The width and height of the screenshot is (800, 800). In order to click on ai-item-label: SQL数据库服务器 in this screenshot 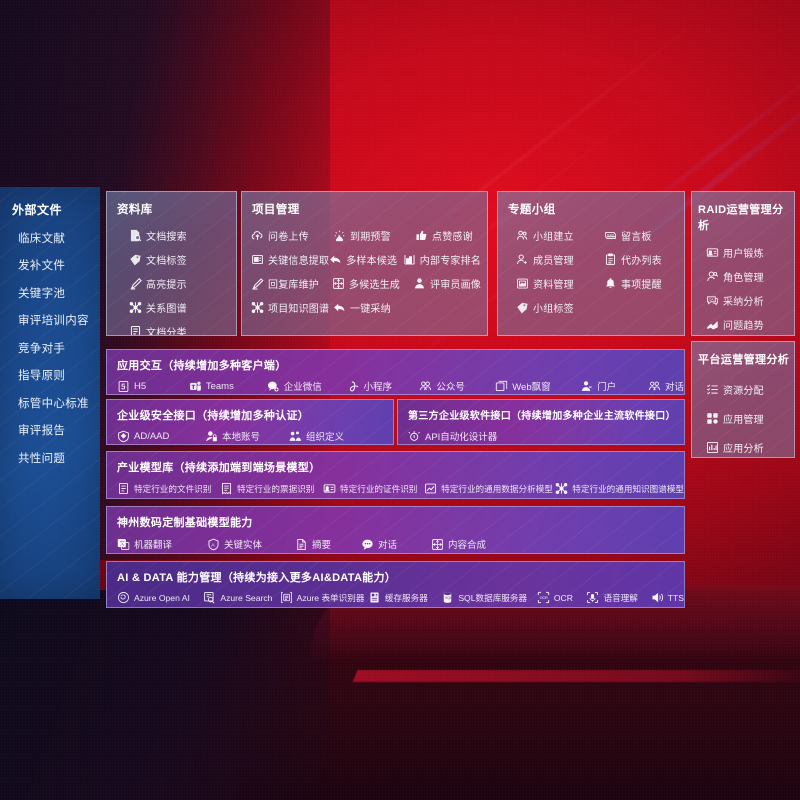, I will do `click(493, 597)`.